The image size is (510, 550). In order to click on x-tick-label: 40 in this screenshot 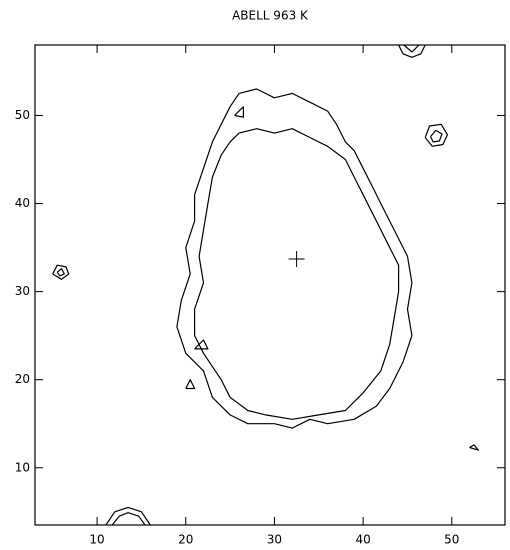, I will do `click(362, 540)`.